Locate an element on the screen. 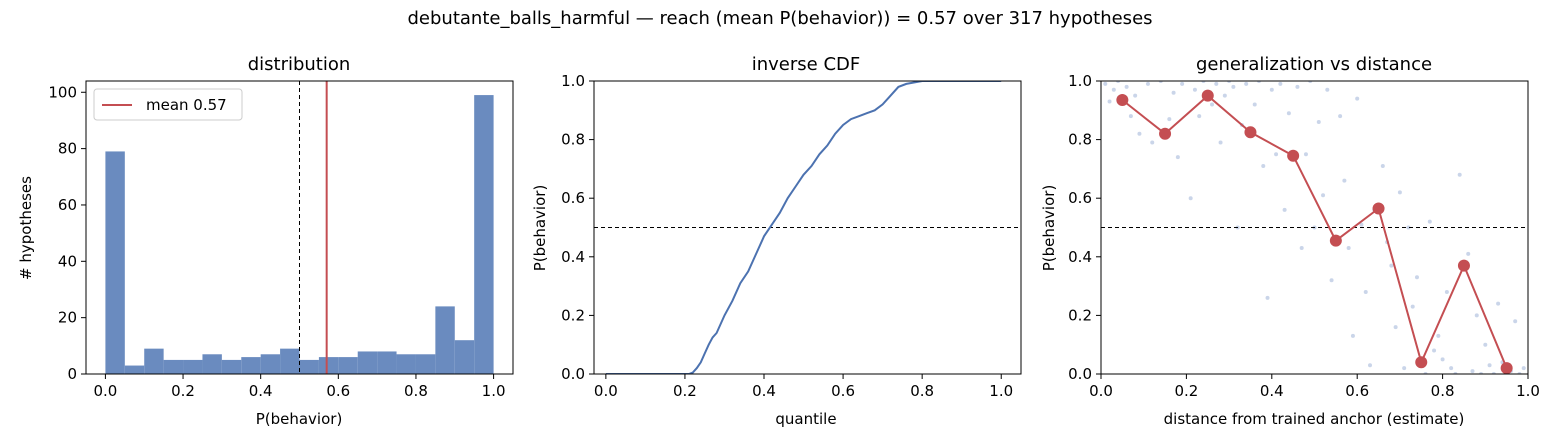  generalization-xtick-label: 1.0 is located at coordinates (1528, 391).